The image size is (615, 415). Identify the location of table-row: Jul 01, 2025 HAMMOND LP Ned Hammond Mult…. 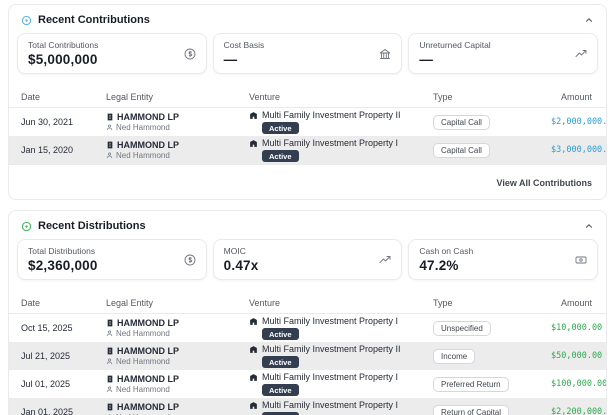
(307, 384).